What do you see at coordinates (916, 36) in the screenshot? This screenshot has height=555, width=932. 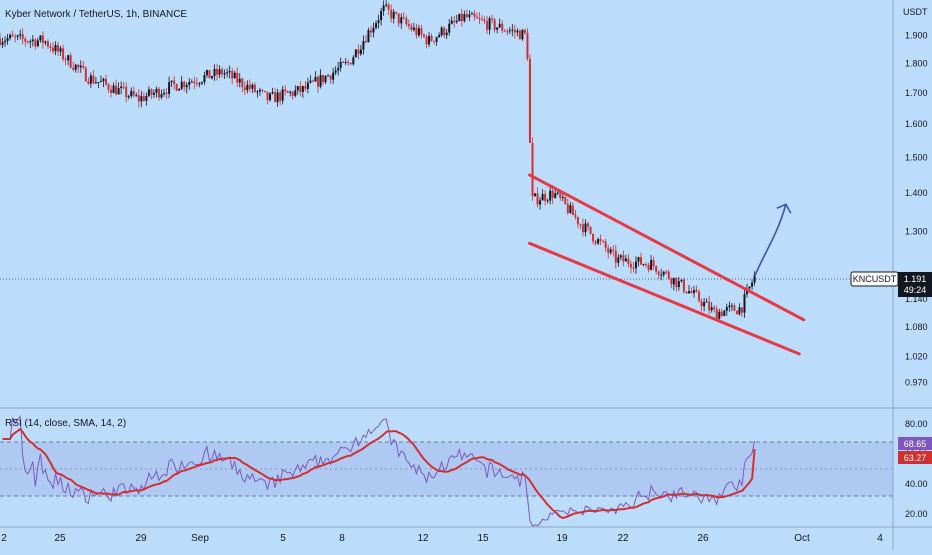 I see `price-tick-label: 1.900` at bounding box center [916, 36].